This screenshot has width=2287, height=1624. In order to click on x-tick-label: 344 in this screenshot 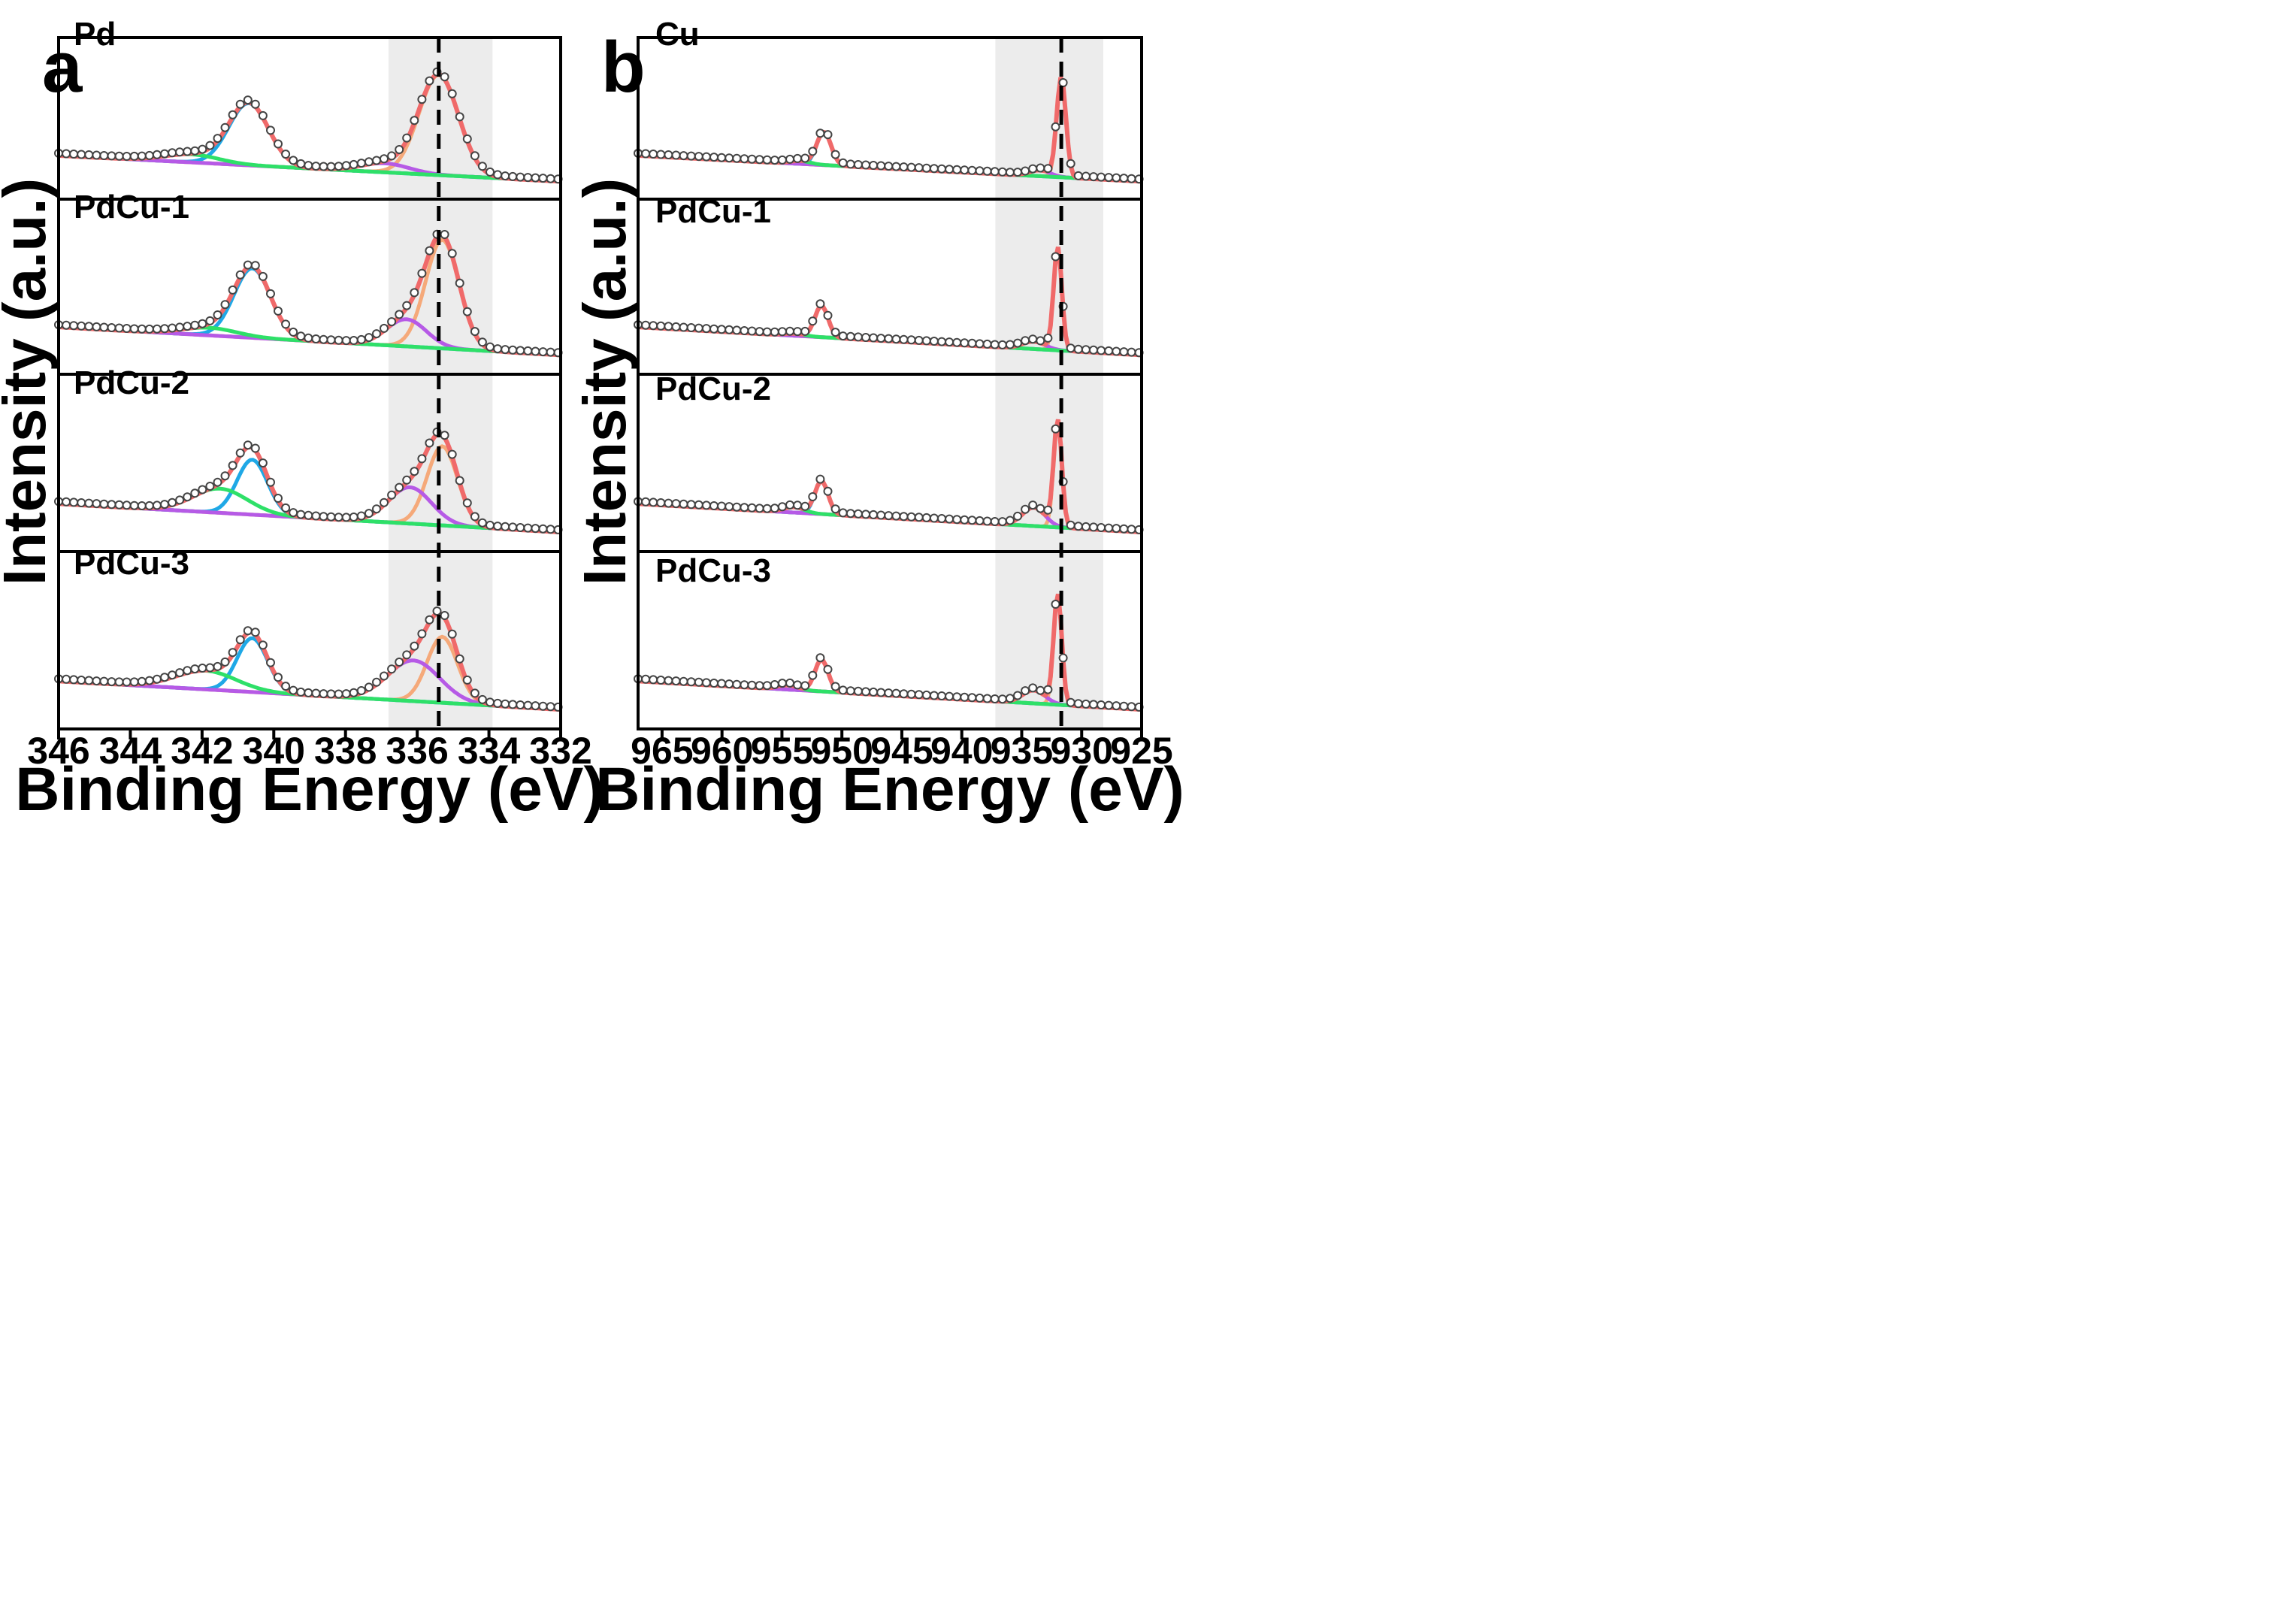, I will do `click(130, 751)`.